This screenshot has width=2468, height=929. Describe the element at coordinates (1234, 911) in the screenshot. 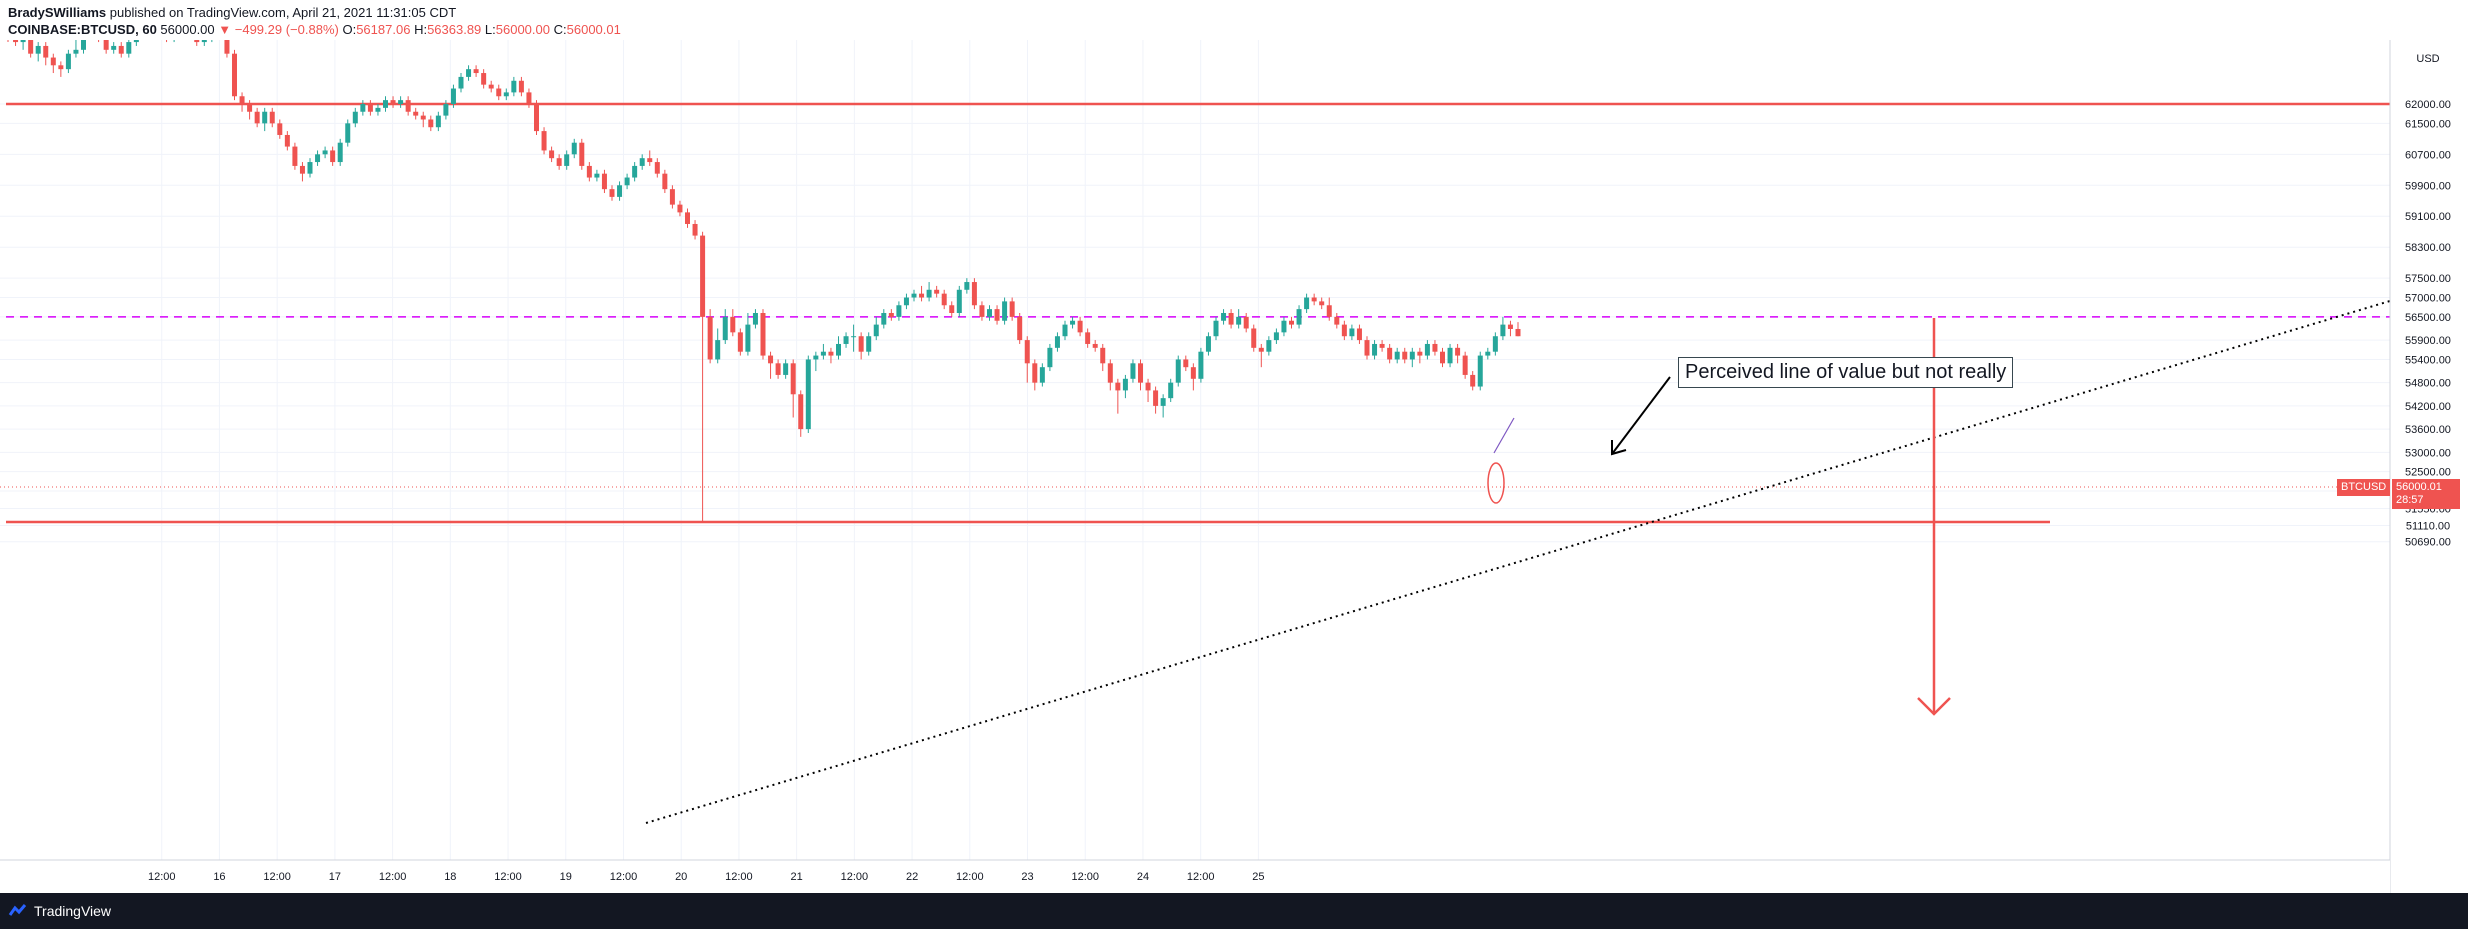

I see `footer-bar: TradingView` at that location.